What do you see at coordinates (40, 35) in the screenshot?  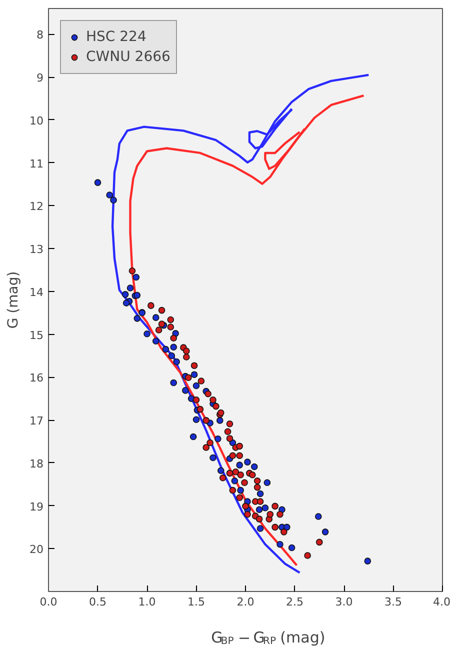 I see `y-tick-label: 8` at bounding box center [40, 35].